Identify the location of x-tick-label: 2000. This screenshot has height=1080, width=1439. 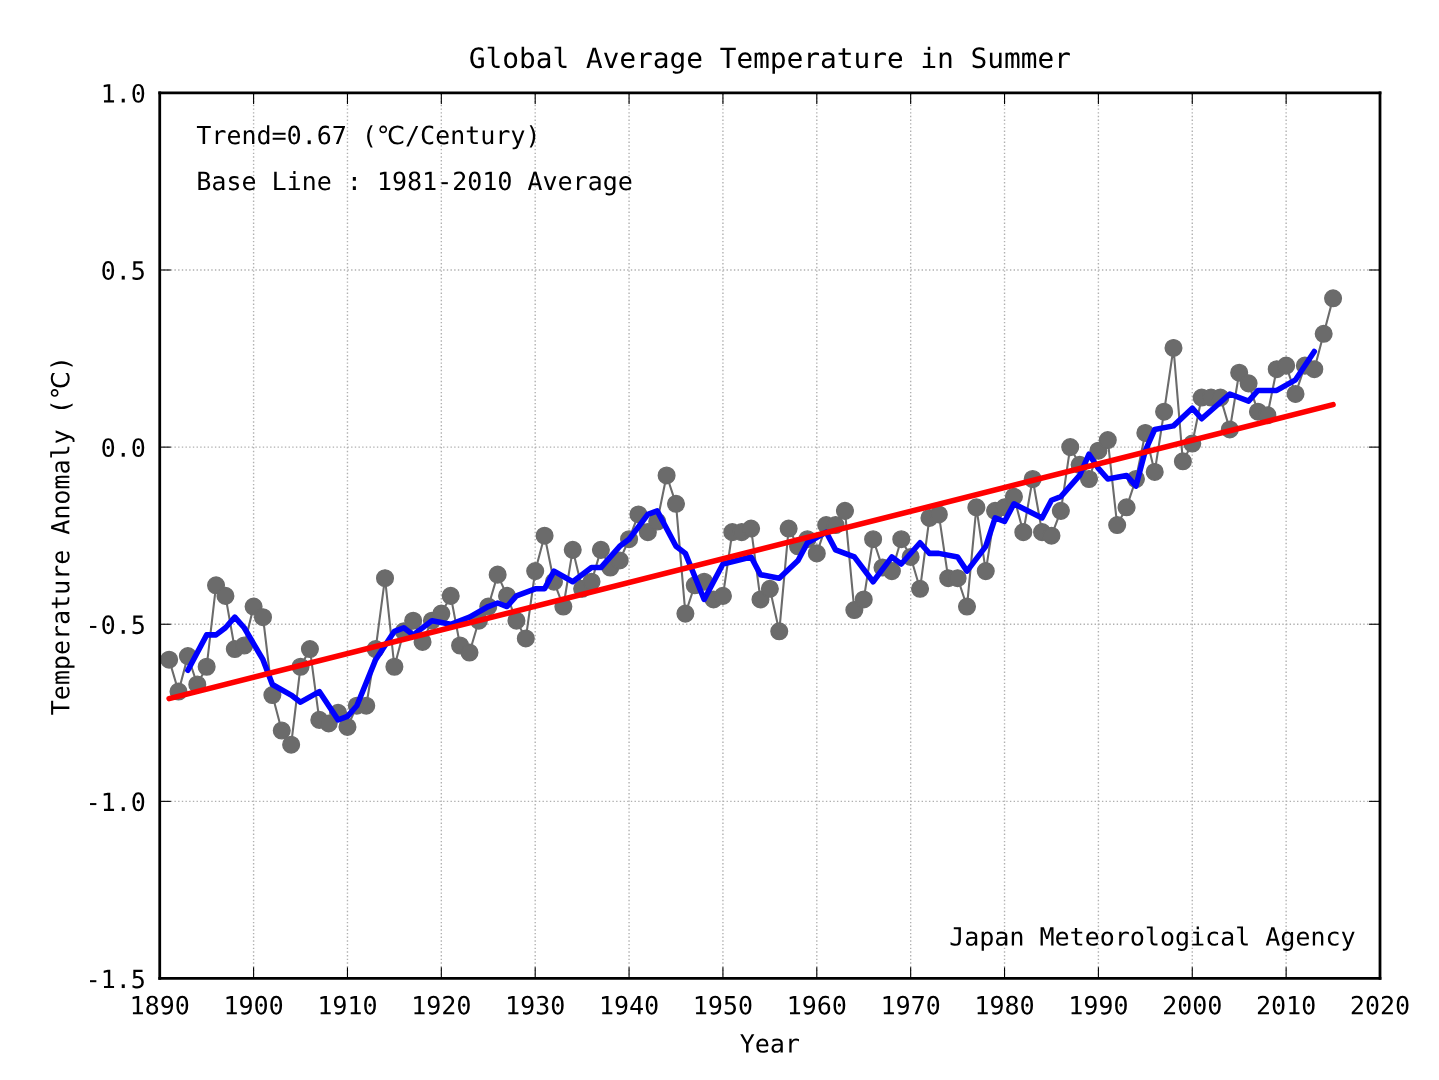
(1192, 1005).